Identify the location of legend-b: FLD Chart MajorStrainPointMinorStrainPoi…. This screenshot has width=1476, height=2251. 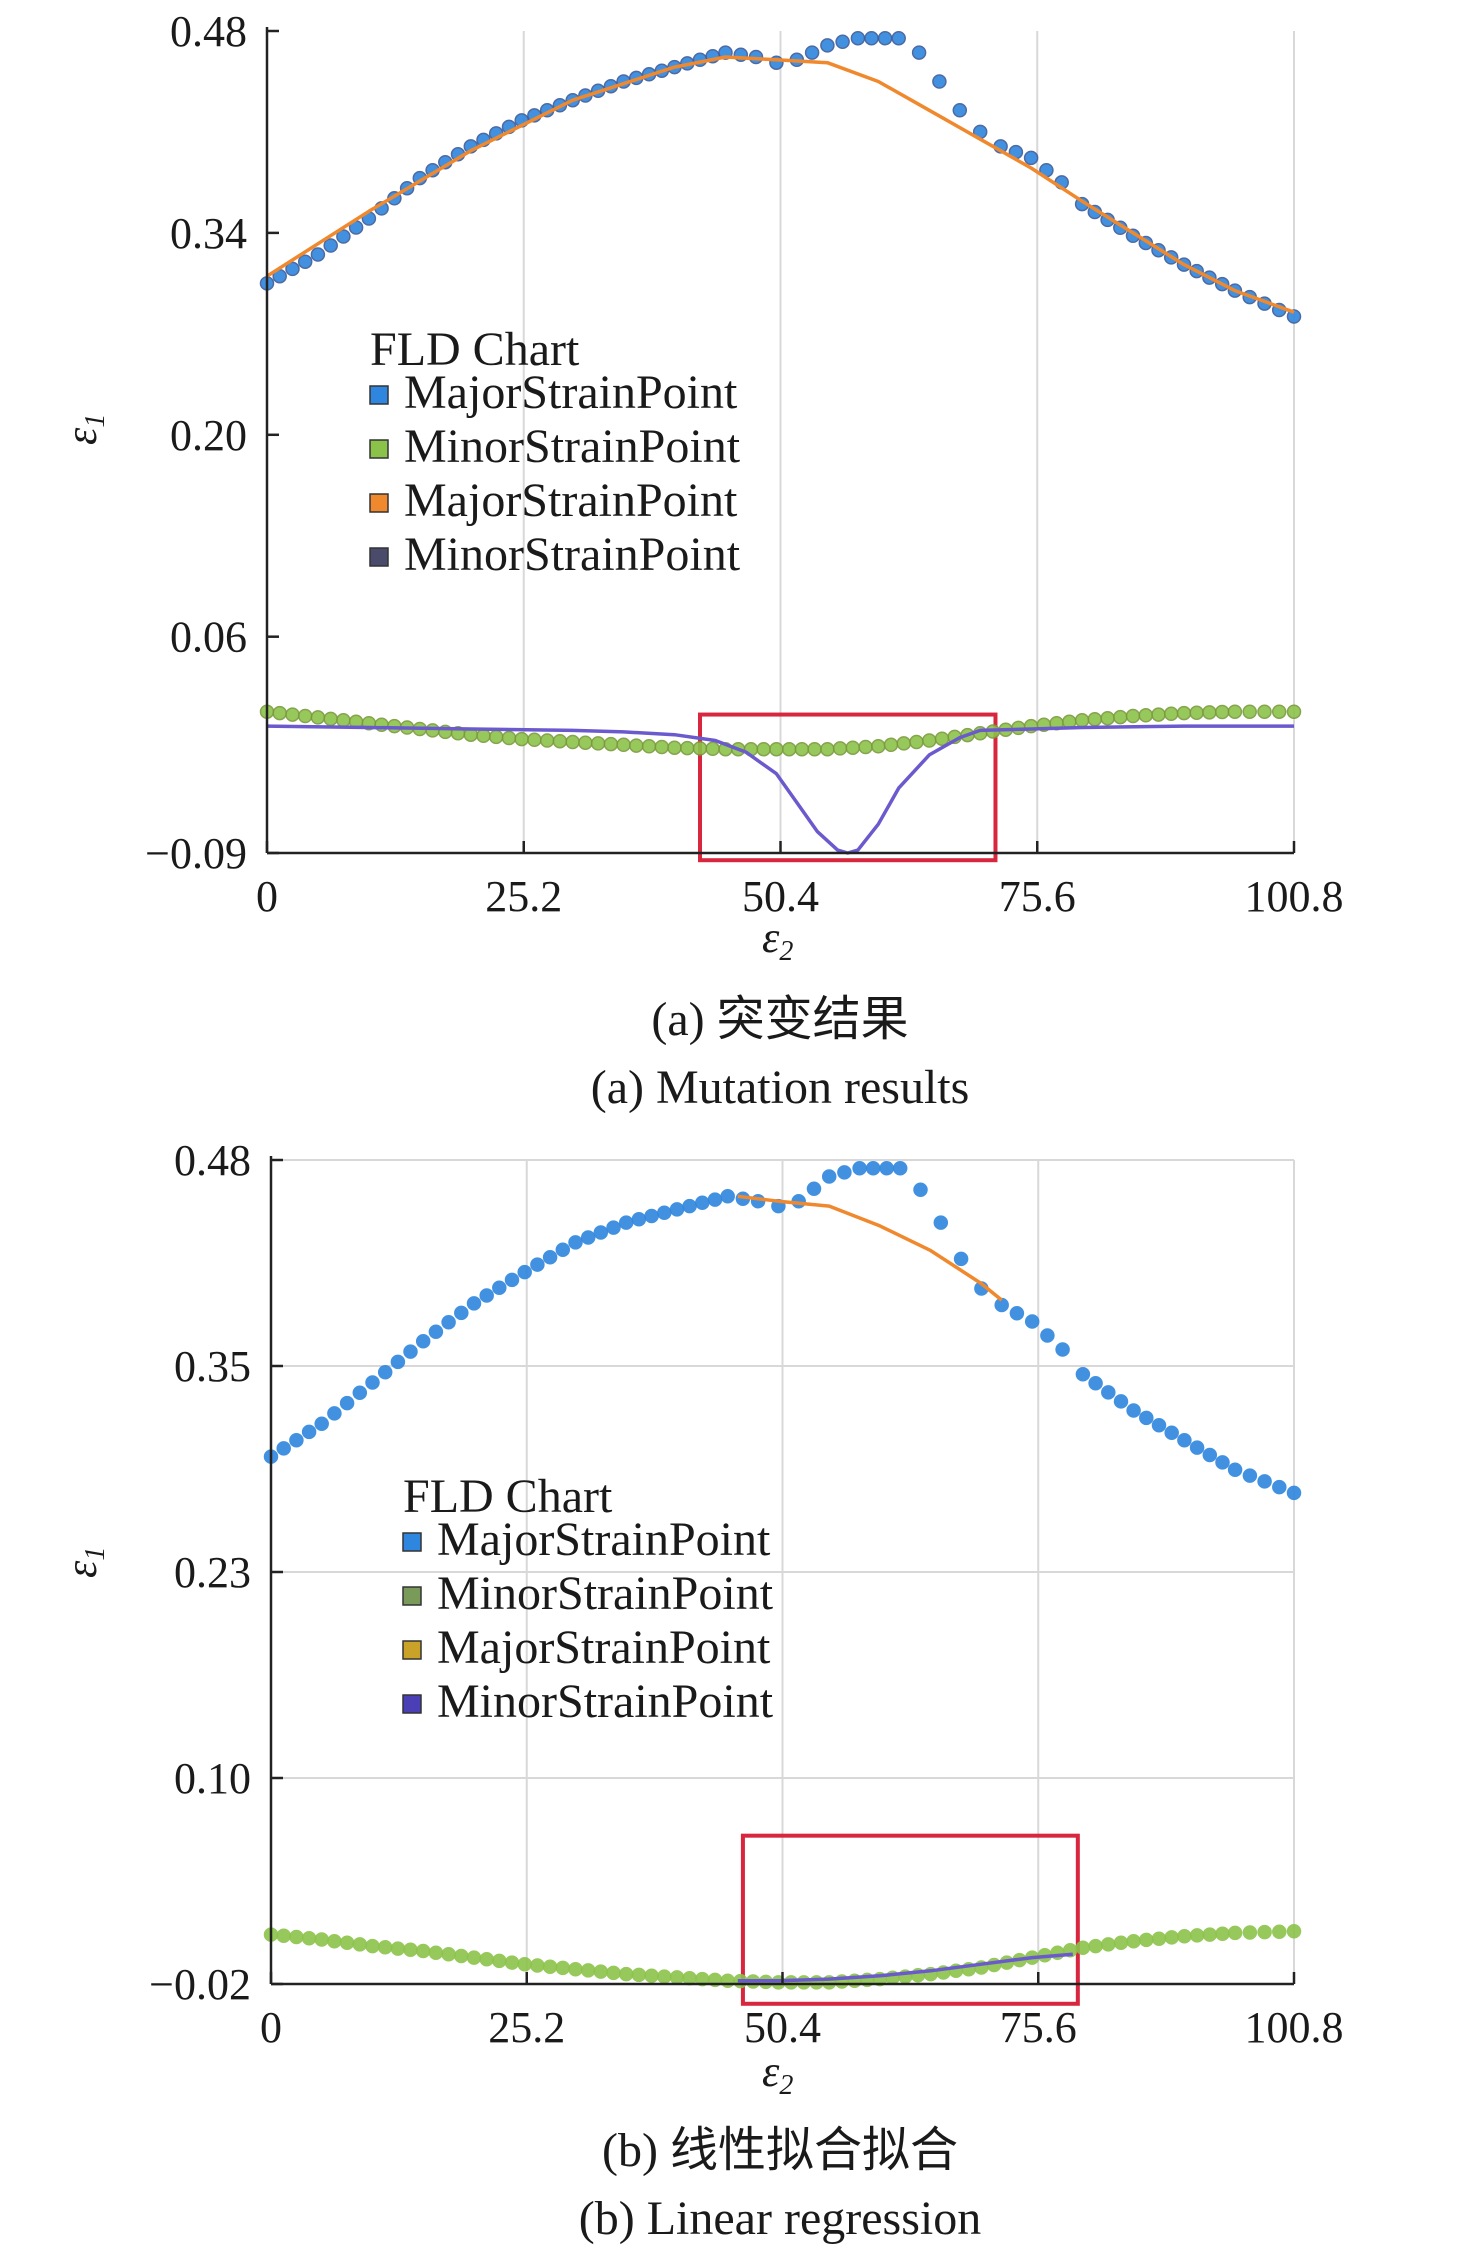
(588, 1599).